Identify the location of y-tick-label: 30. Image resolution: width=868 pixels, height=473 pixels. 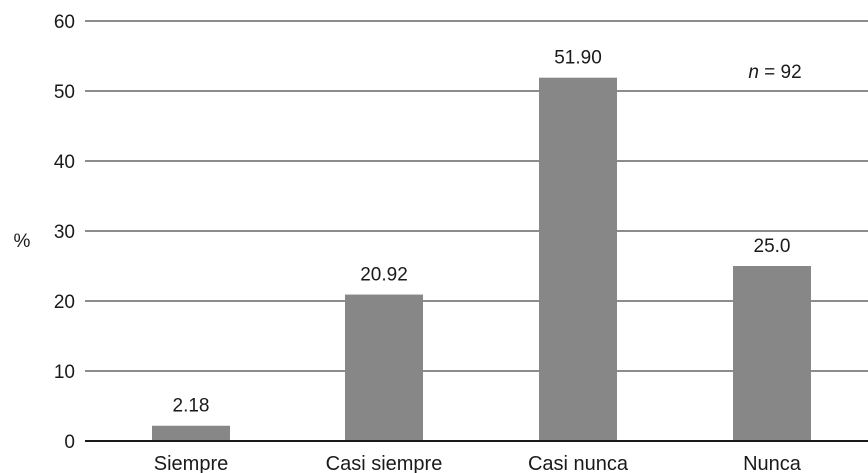
(64, 232).